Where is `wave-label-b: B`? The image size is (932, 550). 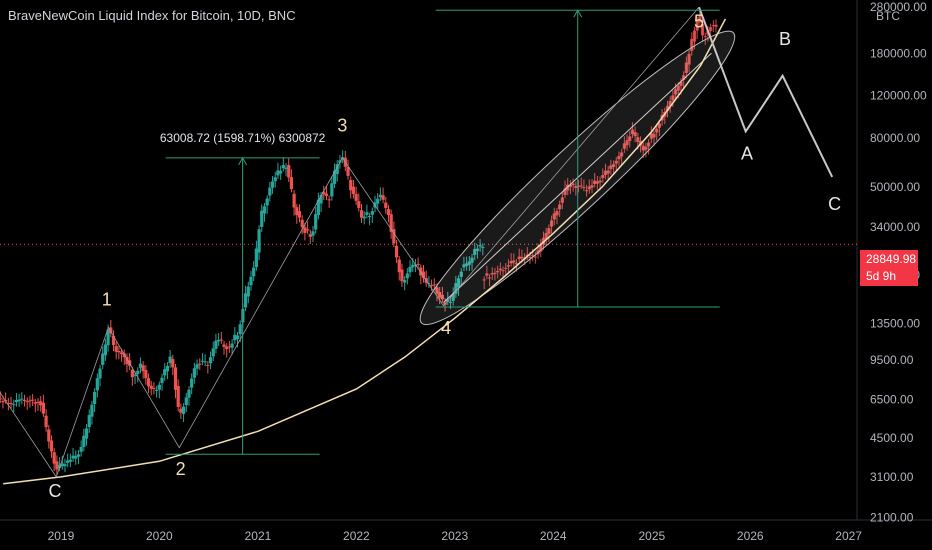 wave-label-b: B is located at coordinates (785, 39).